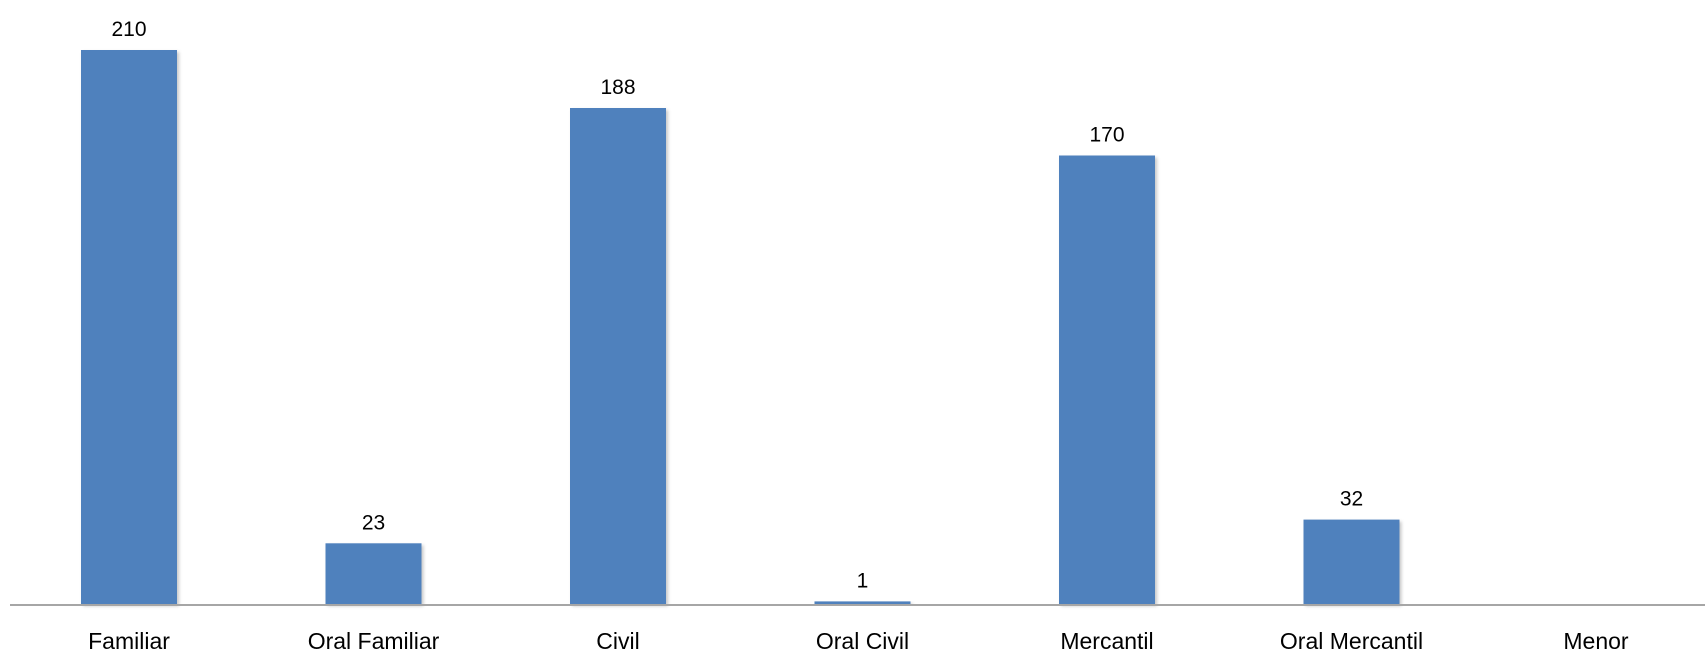  Describe the element at coordinates (617, 87) in the screenshot. I see `data-label: 188` at that location.